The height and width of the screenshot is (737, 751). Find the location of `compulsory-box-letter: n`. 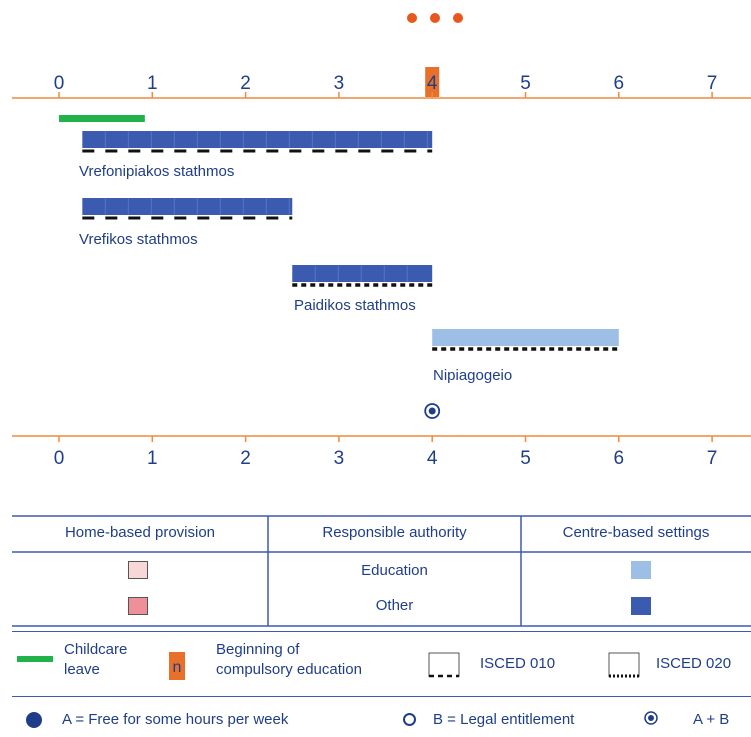

compulsory-box-letter: n is located at coordinates (177, 667).